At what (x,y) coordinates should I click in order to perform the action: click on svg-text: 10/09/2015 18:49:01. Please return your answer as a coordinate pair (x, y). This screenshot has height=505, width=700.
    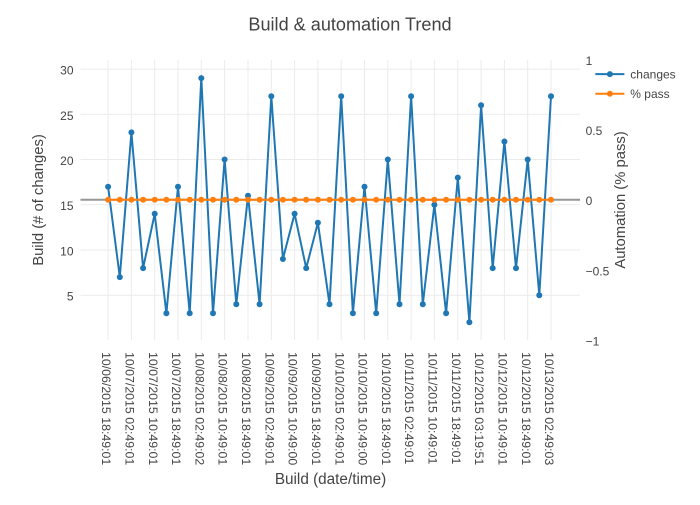
    Looking at the image, I should click on (316, 408).